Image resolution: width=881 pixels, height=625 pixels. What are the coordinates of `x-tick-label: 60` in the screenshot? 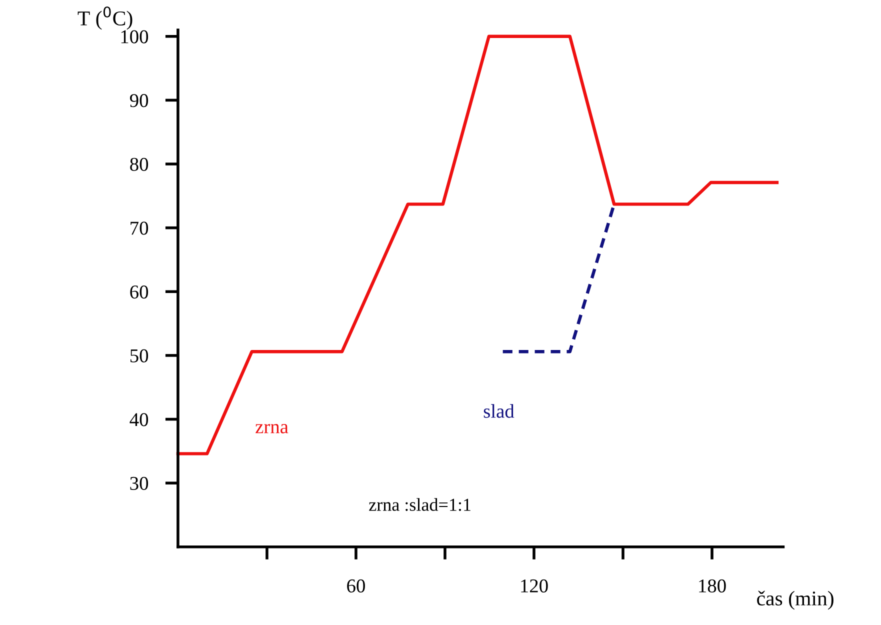 It's located at (356, 586).